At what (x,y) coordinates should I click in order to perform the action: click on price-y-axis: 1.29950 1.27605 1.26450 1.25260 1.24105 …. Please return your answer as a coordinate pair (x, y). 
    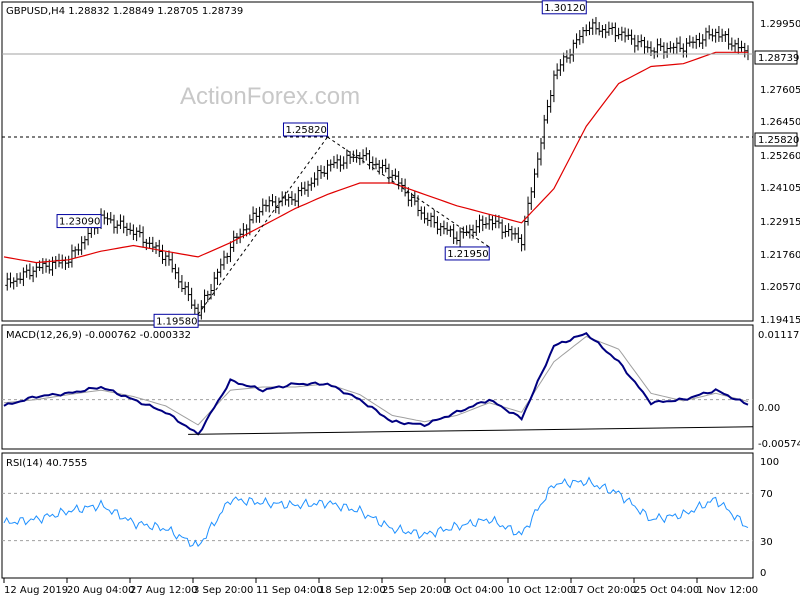
    Looking at the image, I should click on (780, 172).